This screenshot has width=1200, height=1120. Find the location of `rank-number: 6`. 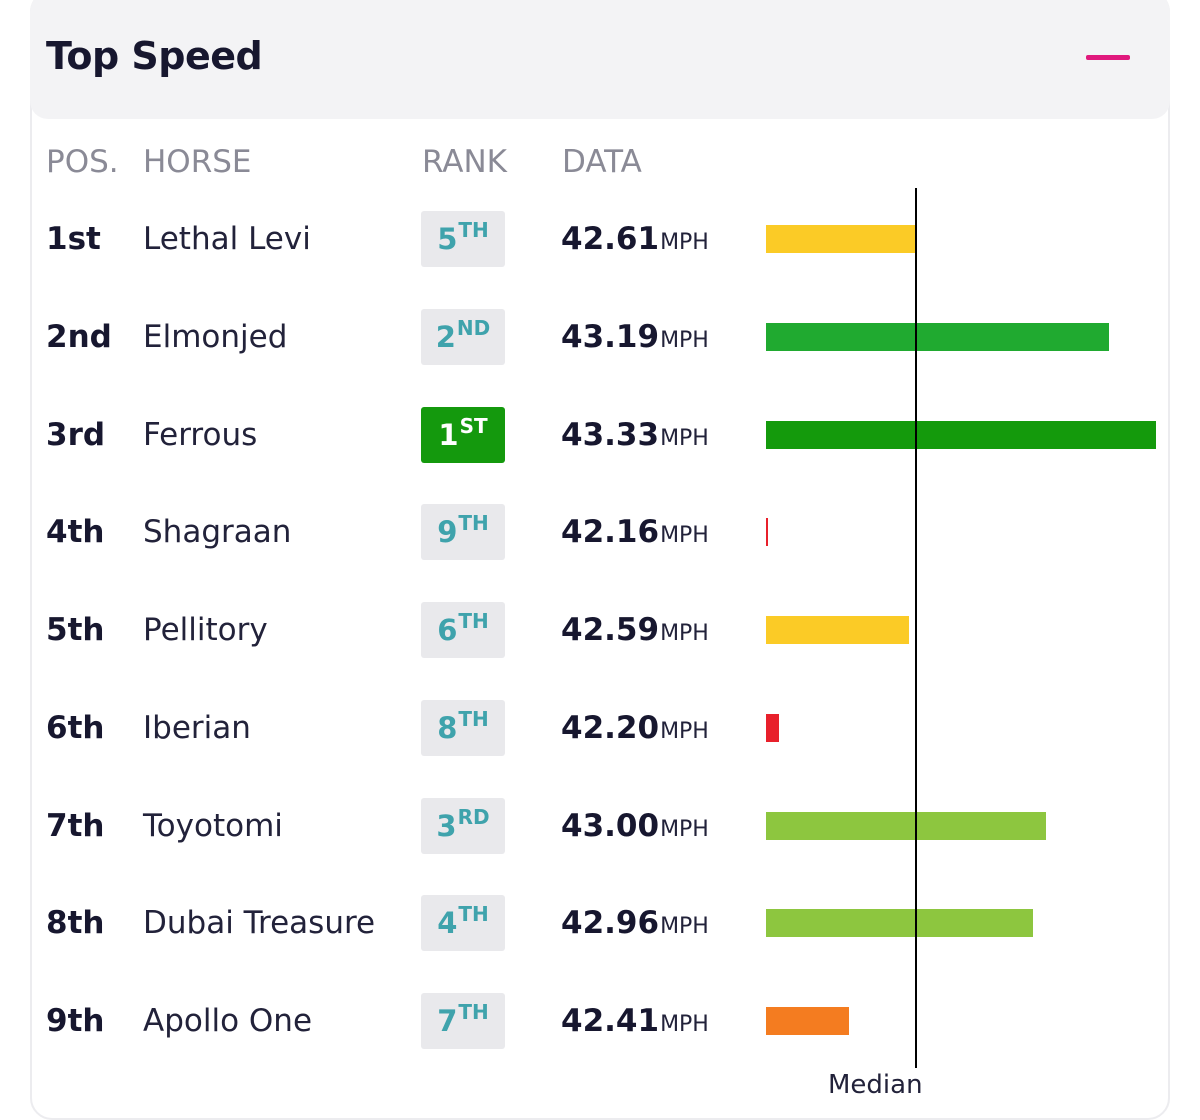

rank-number: 6 is located at coordinates (447, 630).